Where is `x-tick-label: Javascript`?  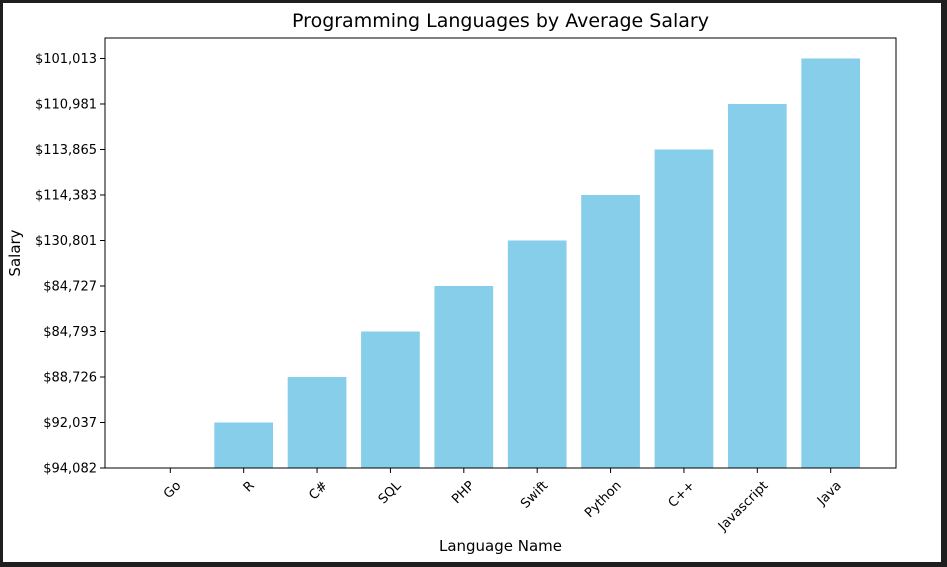
x-tick-label: Javascript is located at coordinates (743, 506).